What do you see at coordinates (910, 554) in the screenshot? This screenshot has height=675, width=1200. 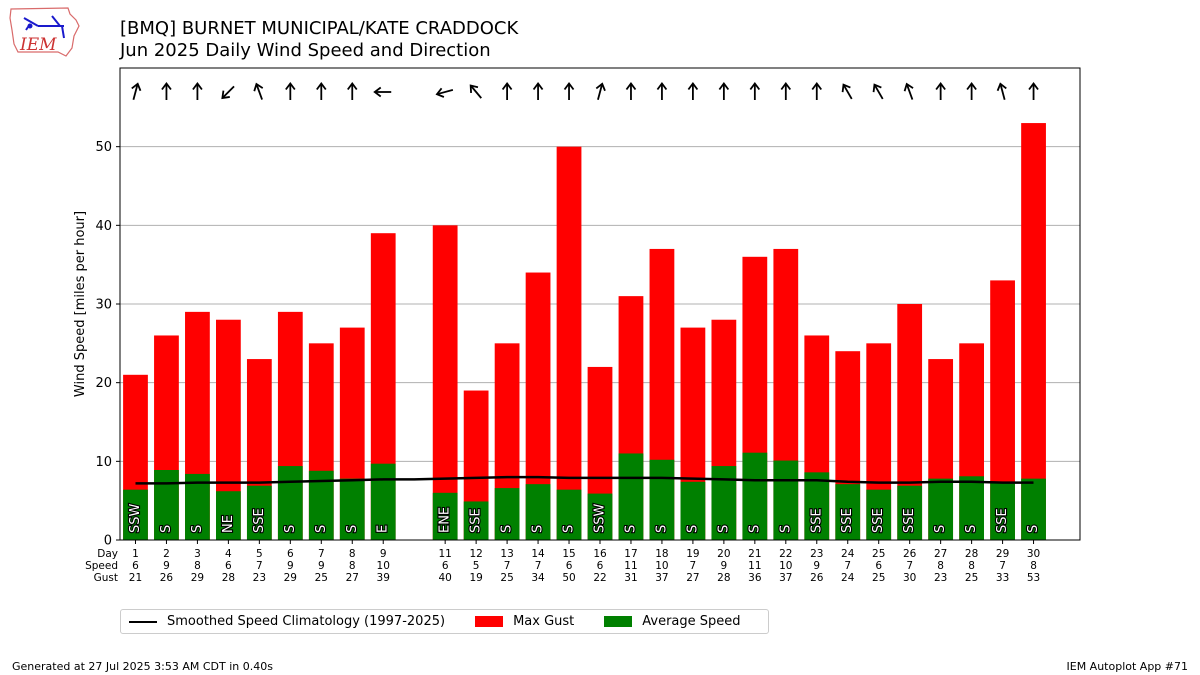 I see `day-label: 26` at bounding box center [910, 554].